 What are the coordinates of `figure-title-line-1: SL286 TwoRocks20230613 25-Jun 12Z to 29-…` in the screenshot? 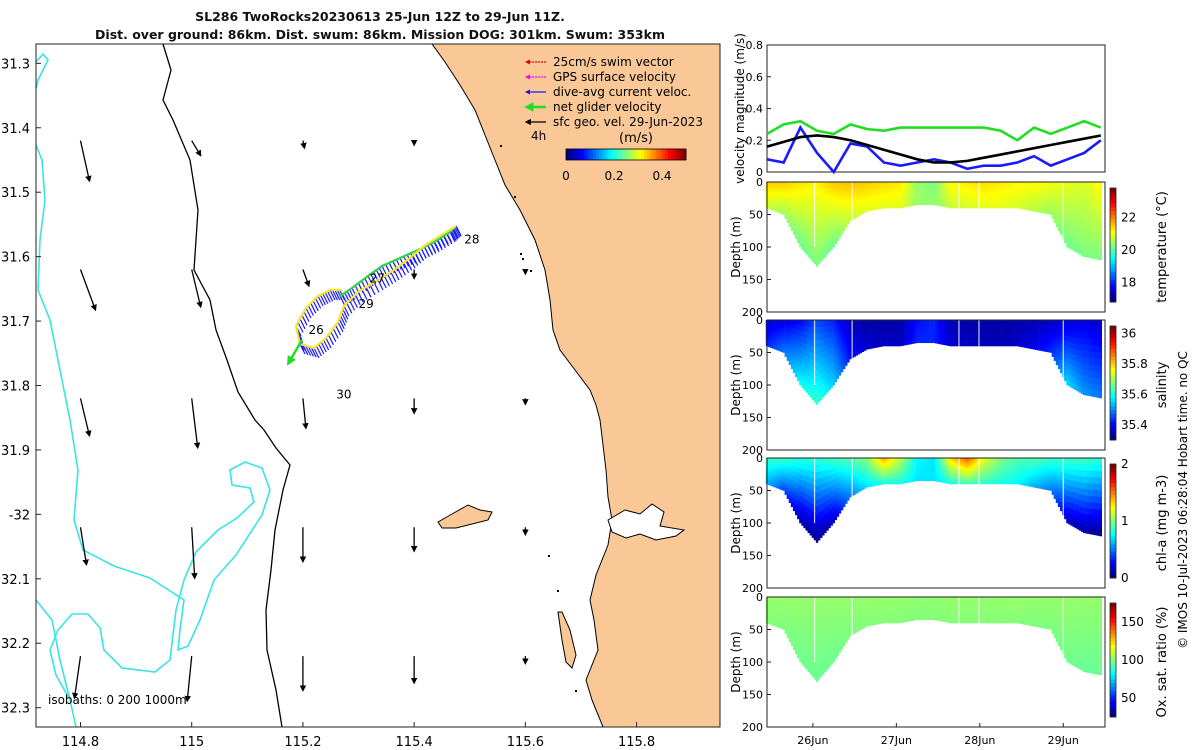 It's located at (380, 16).